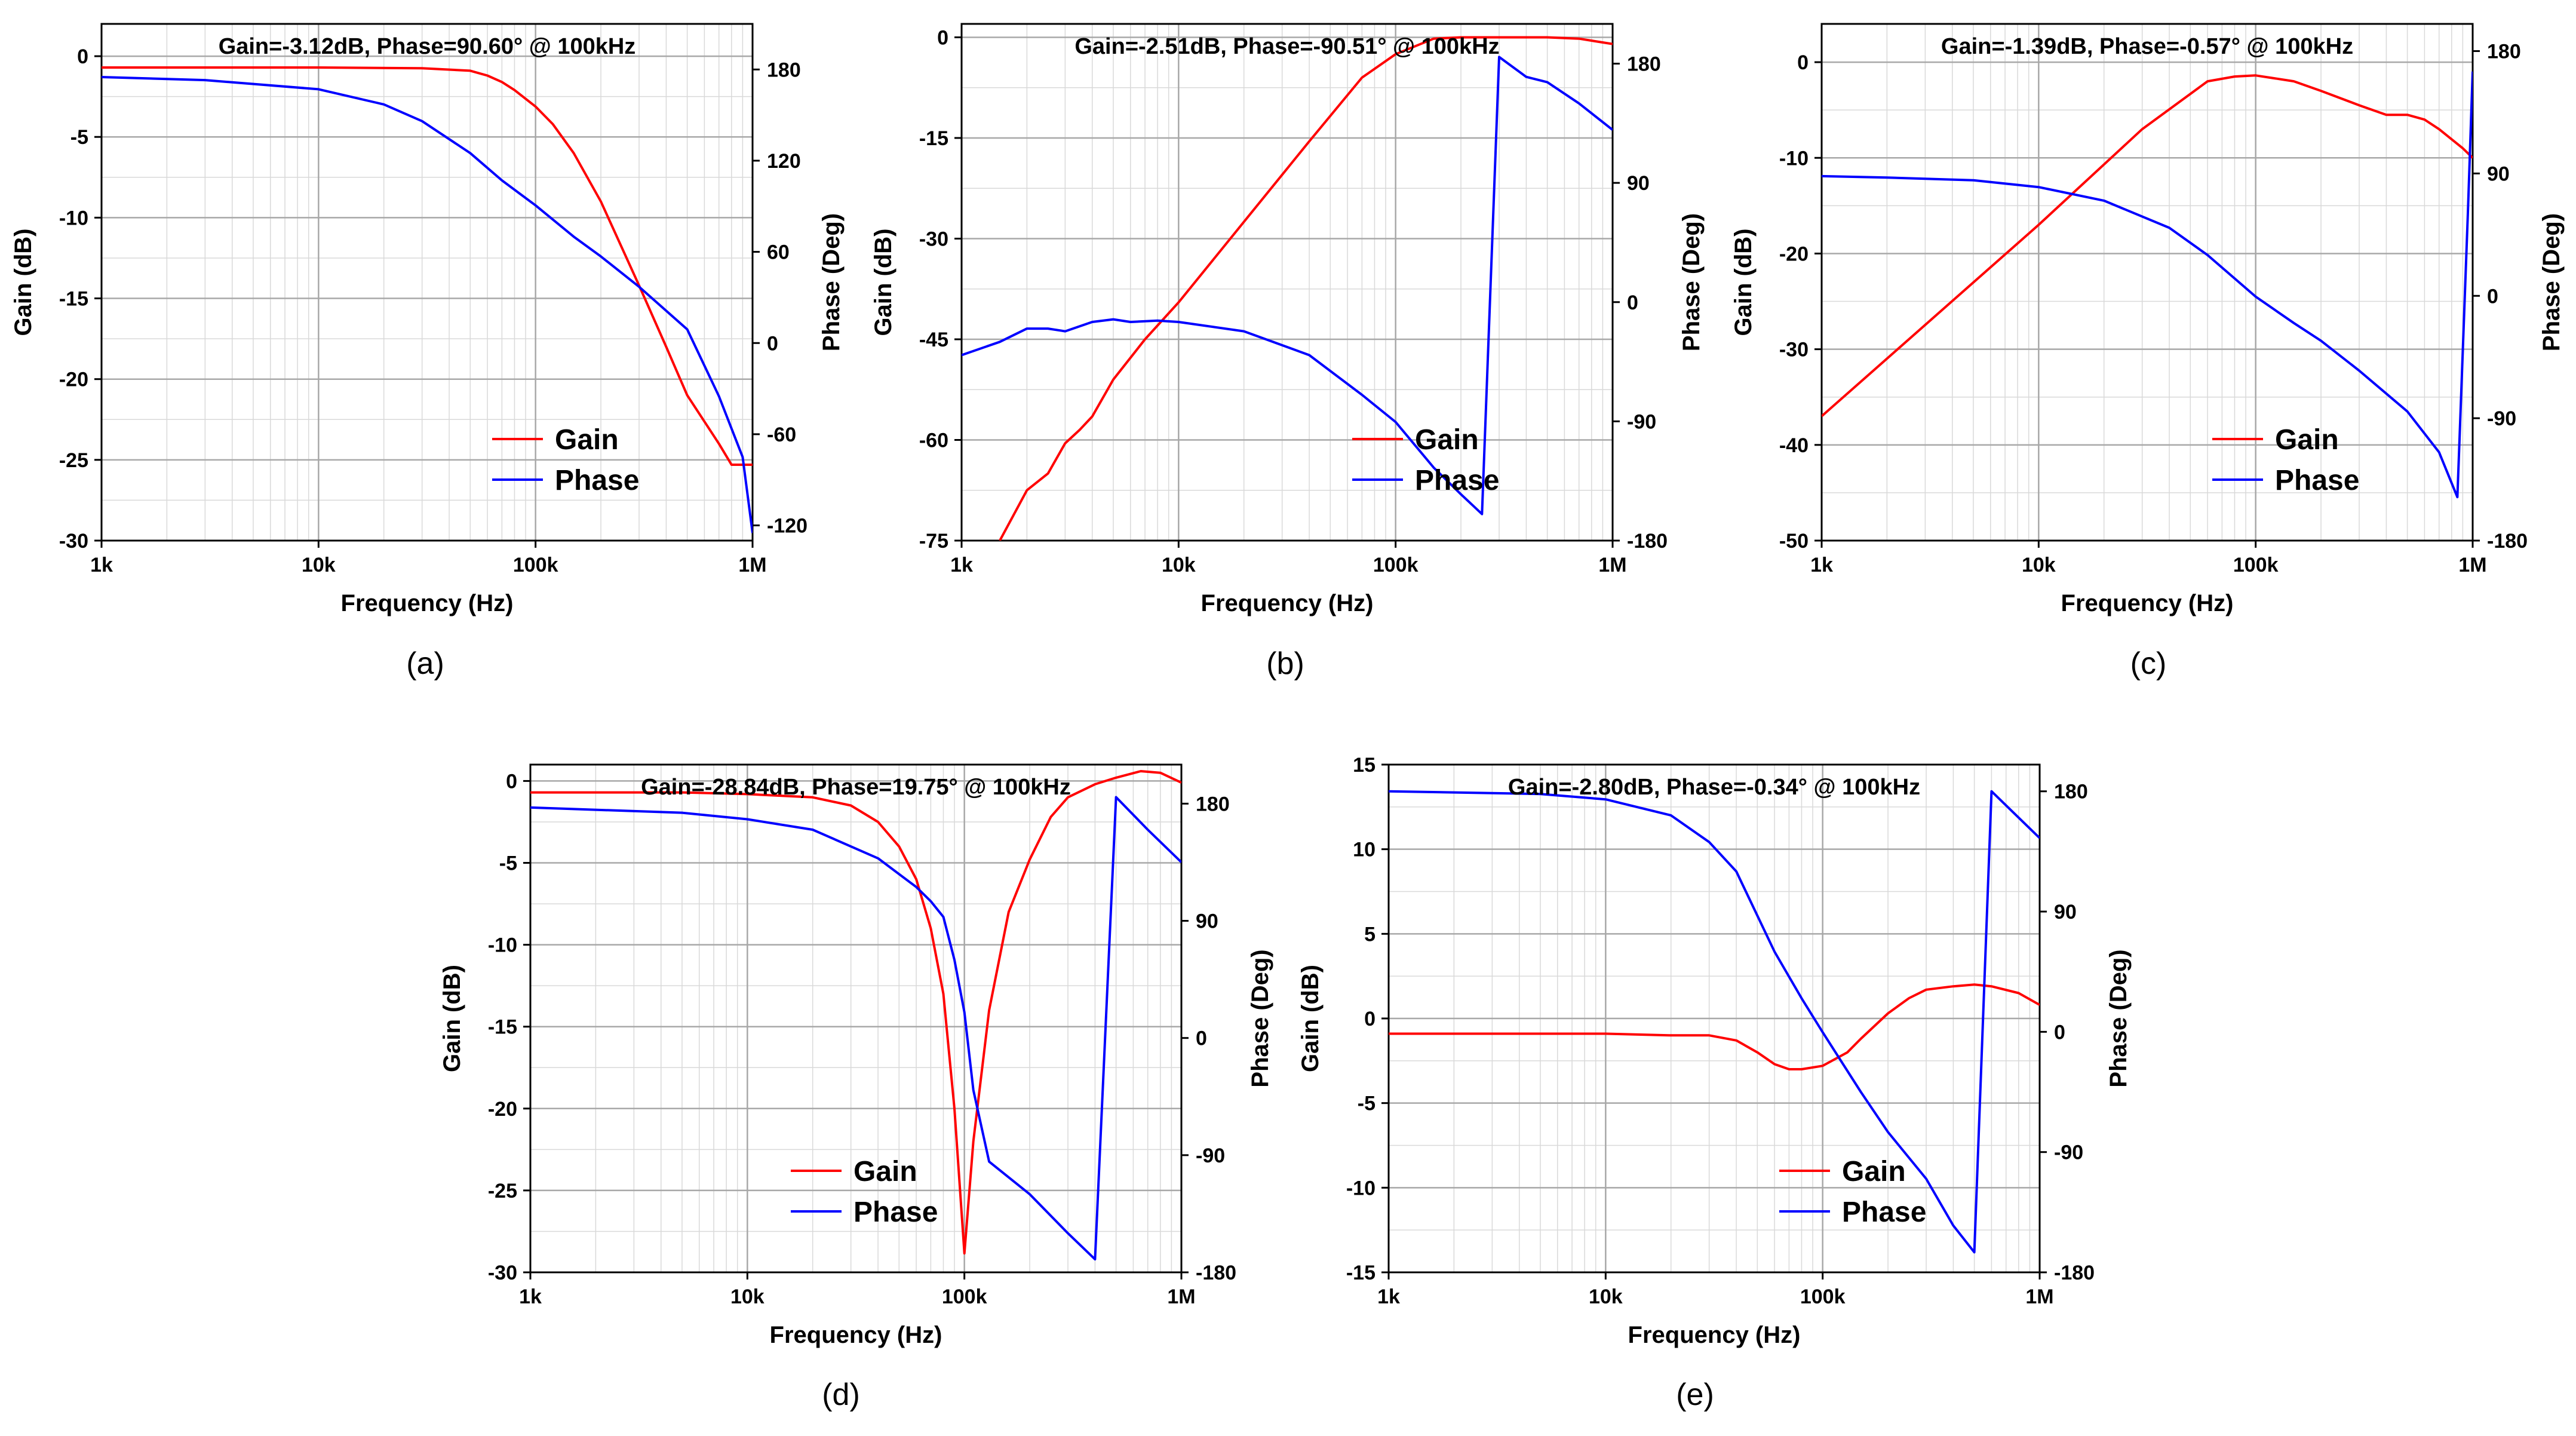 This screenshot has width=2576, height=1436. I want to click on y2-tick-label: -120, so click(787, 526).